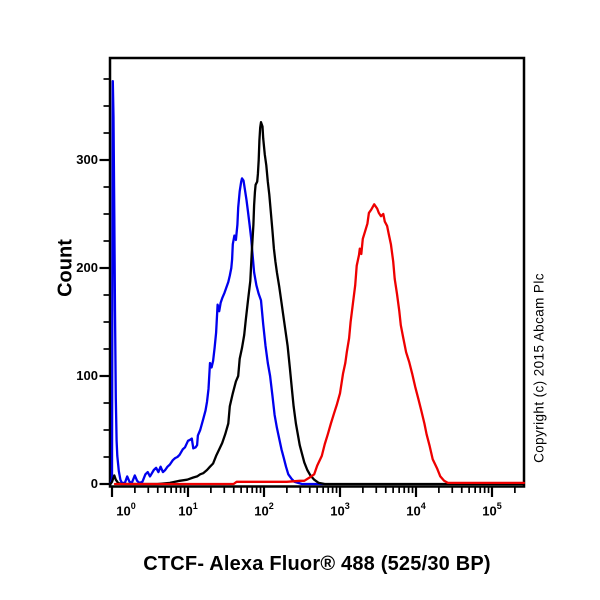 The image size is (600, 600). I want to click on y-tick-label-300: 300, so click(87, 159).